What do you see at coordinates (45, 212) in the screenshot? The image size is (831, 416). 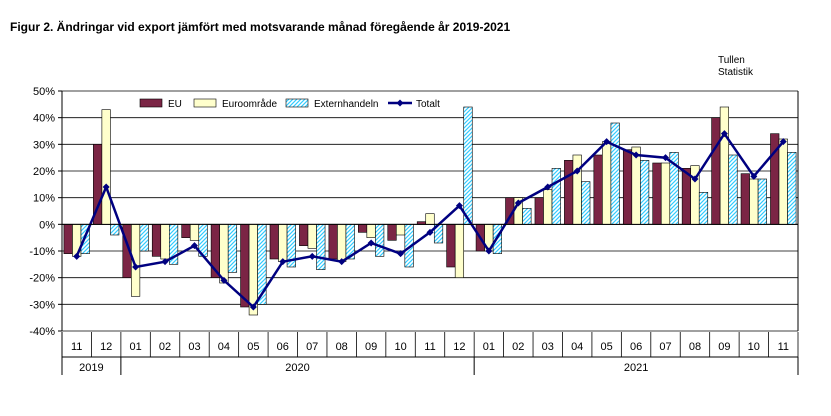 I see `y-tick-labels: -40% -30% -20% -10% 0% 10% 20% 30% 40% 50%` at bounding box center [45, 212].